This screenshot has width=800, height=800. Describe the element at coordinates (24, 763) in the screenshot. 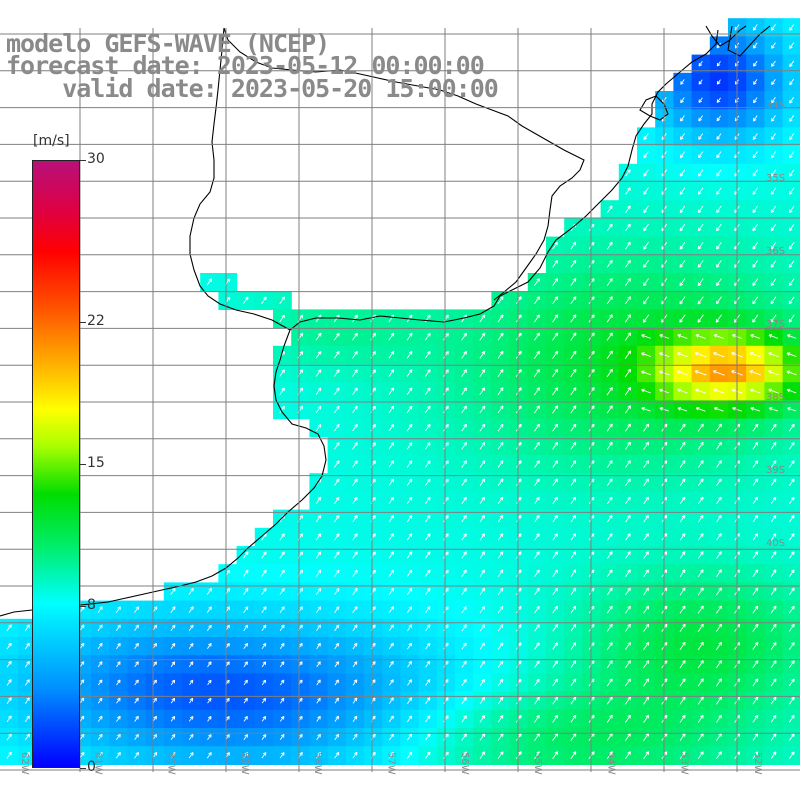

I see `longitude-label: 62W` at that location.